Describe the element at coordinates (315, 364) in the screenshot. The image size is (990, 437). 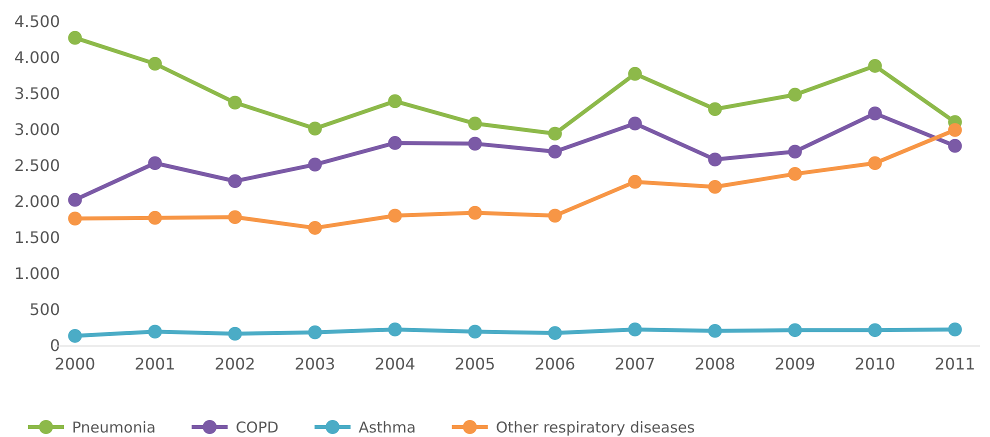
I see `x-tick-label: 2003` at that location.